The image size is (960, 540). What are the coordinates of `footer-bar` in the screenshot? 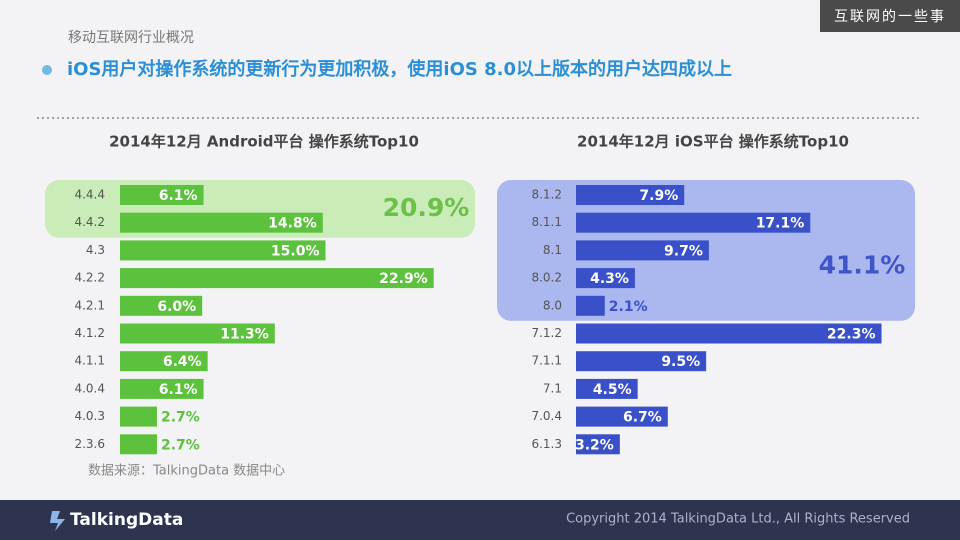 It's located at (480, 520).